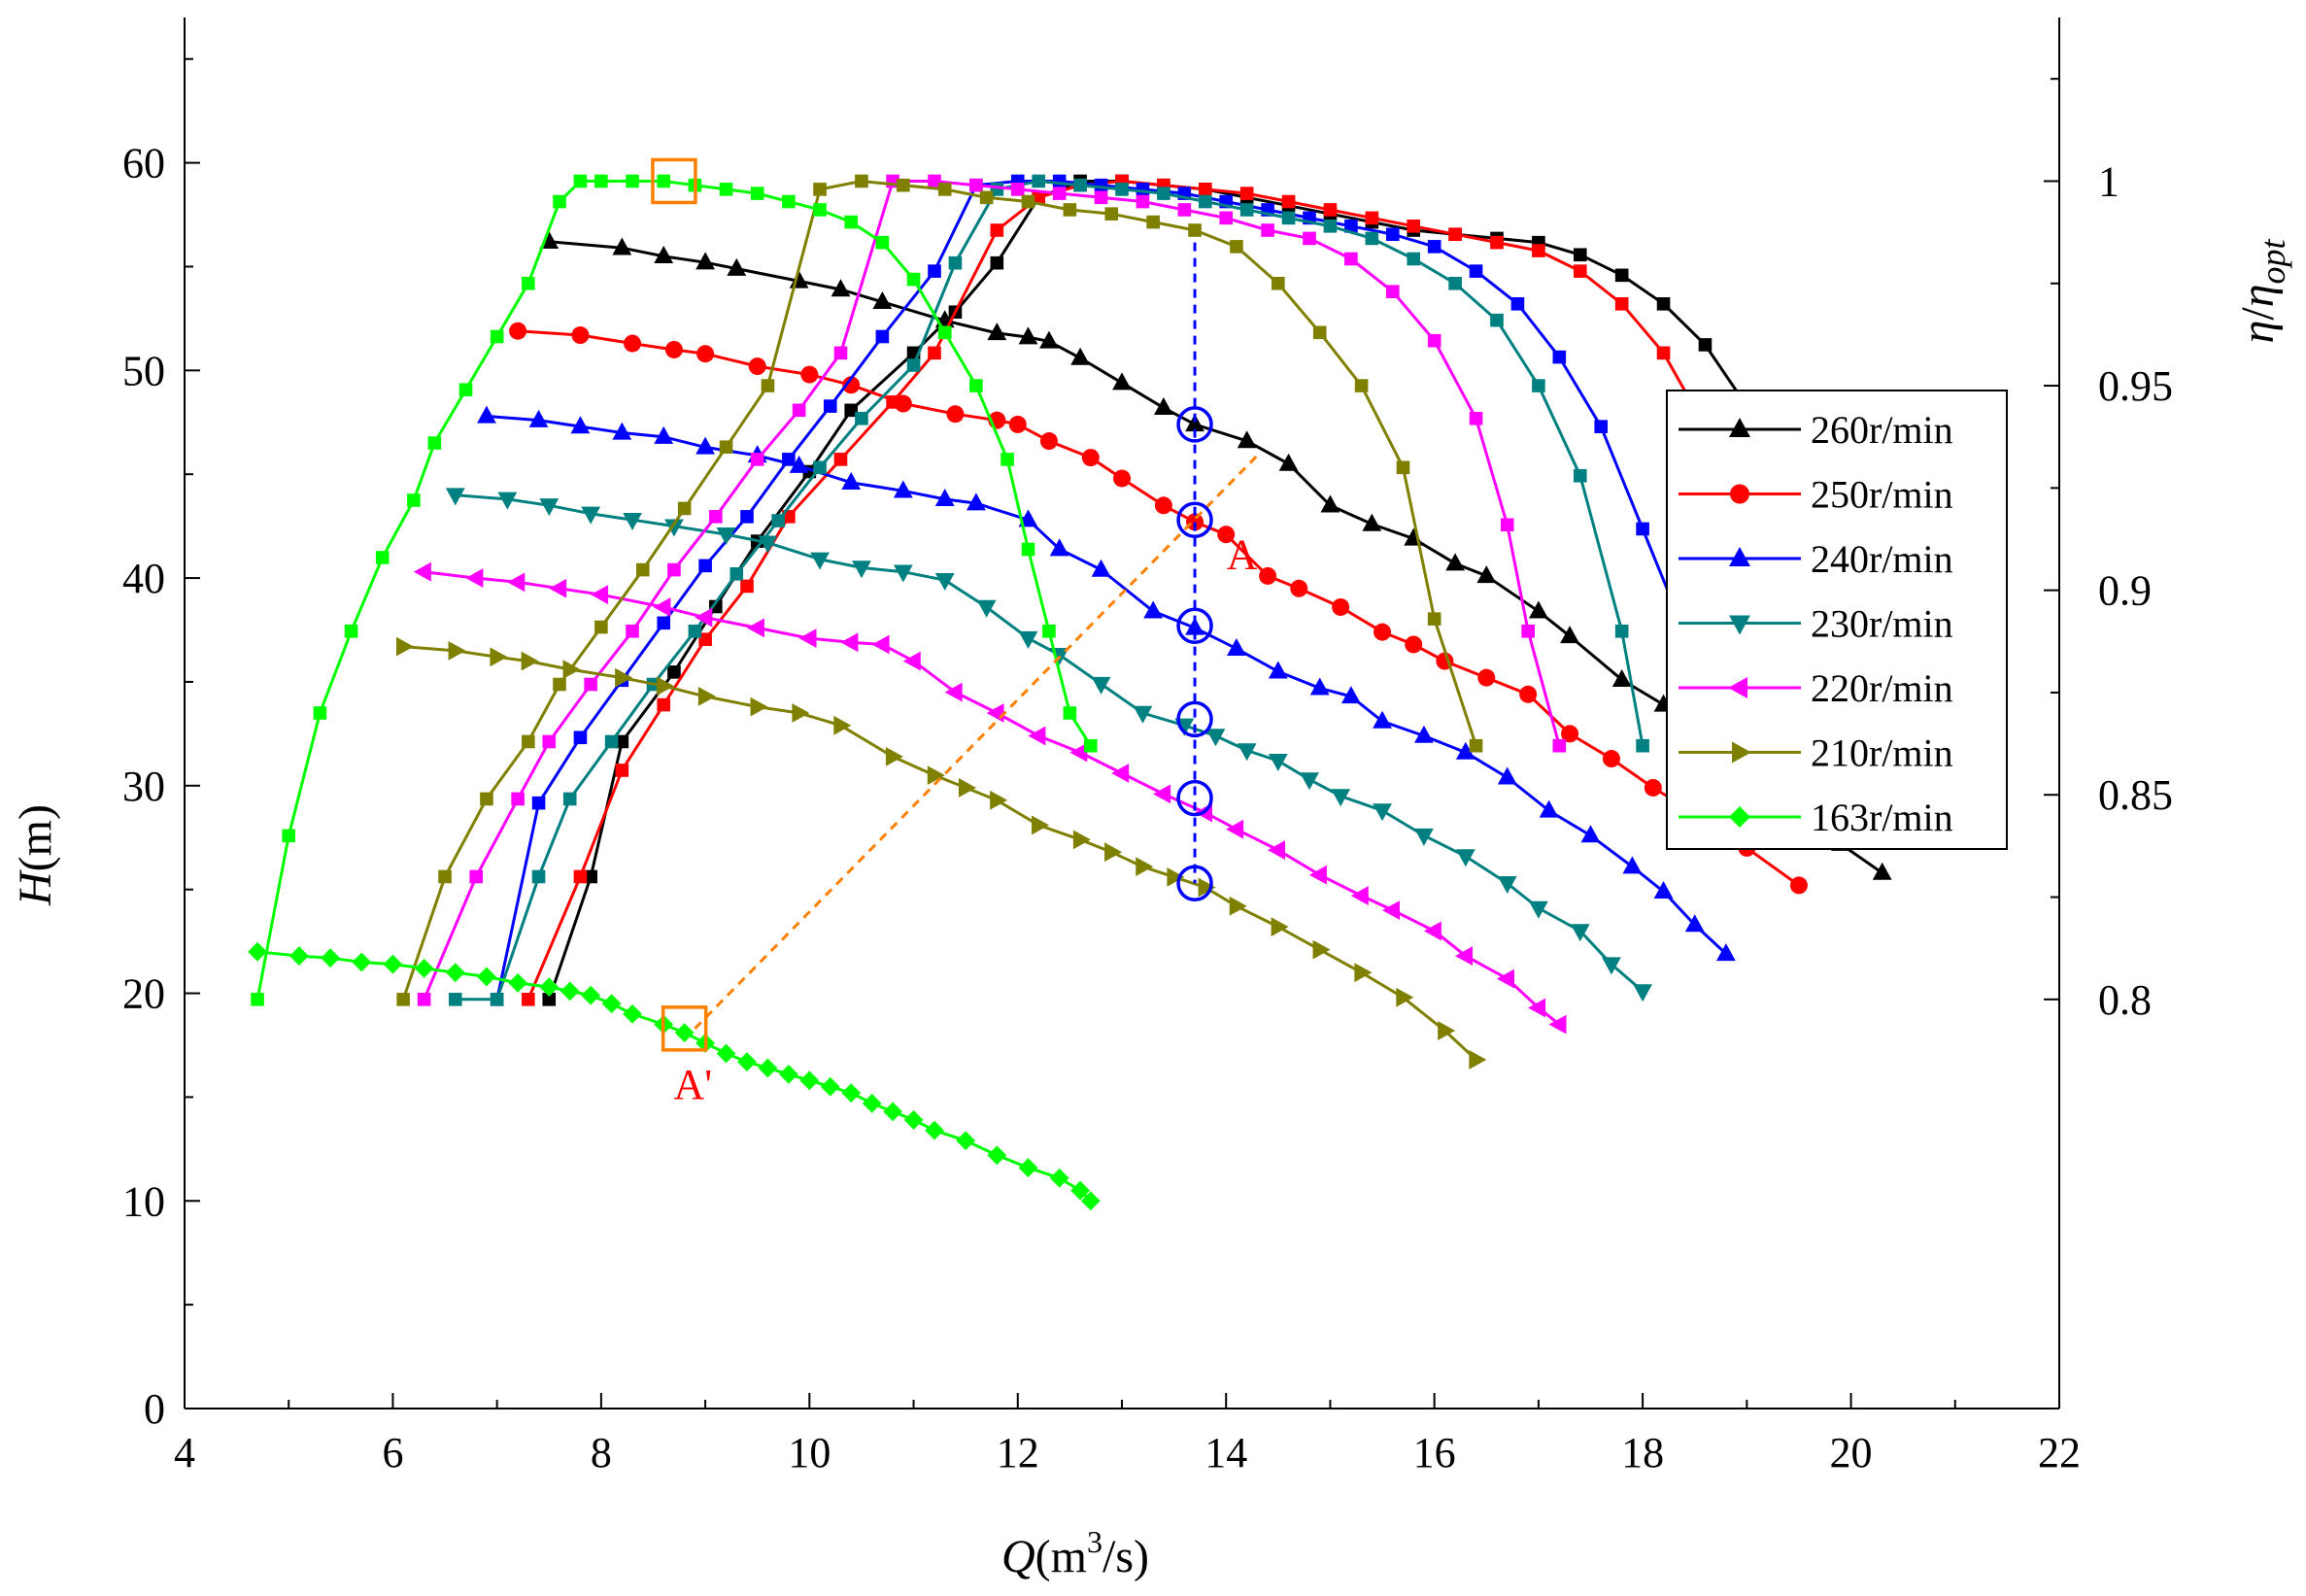 The image size is (2306, 1596). Describe the element at coordinates (1851, 1453) in the screenshot. I see `x-tick-label: 20` at that location.